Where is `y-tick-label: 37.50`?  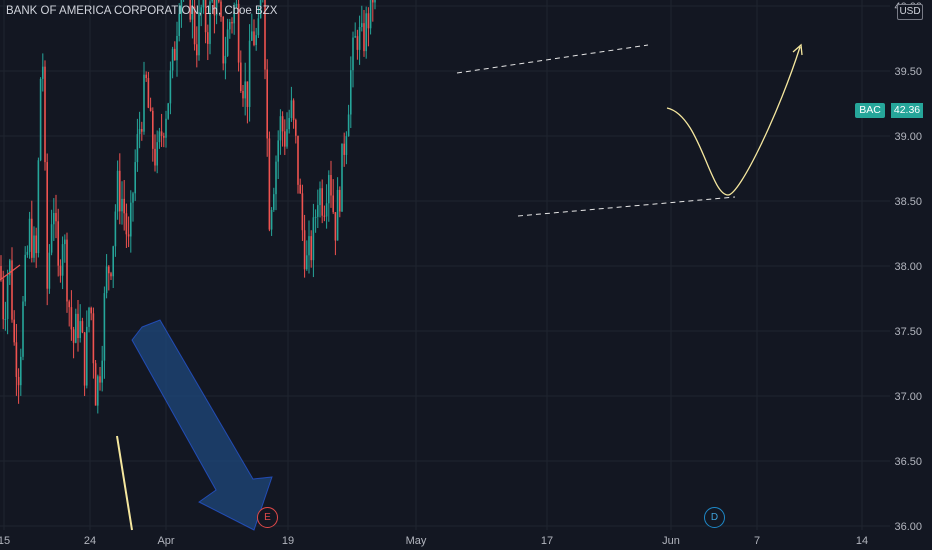 y-tick-label: 37.50 is located at coordinates (908, 332).